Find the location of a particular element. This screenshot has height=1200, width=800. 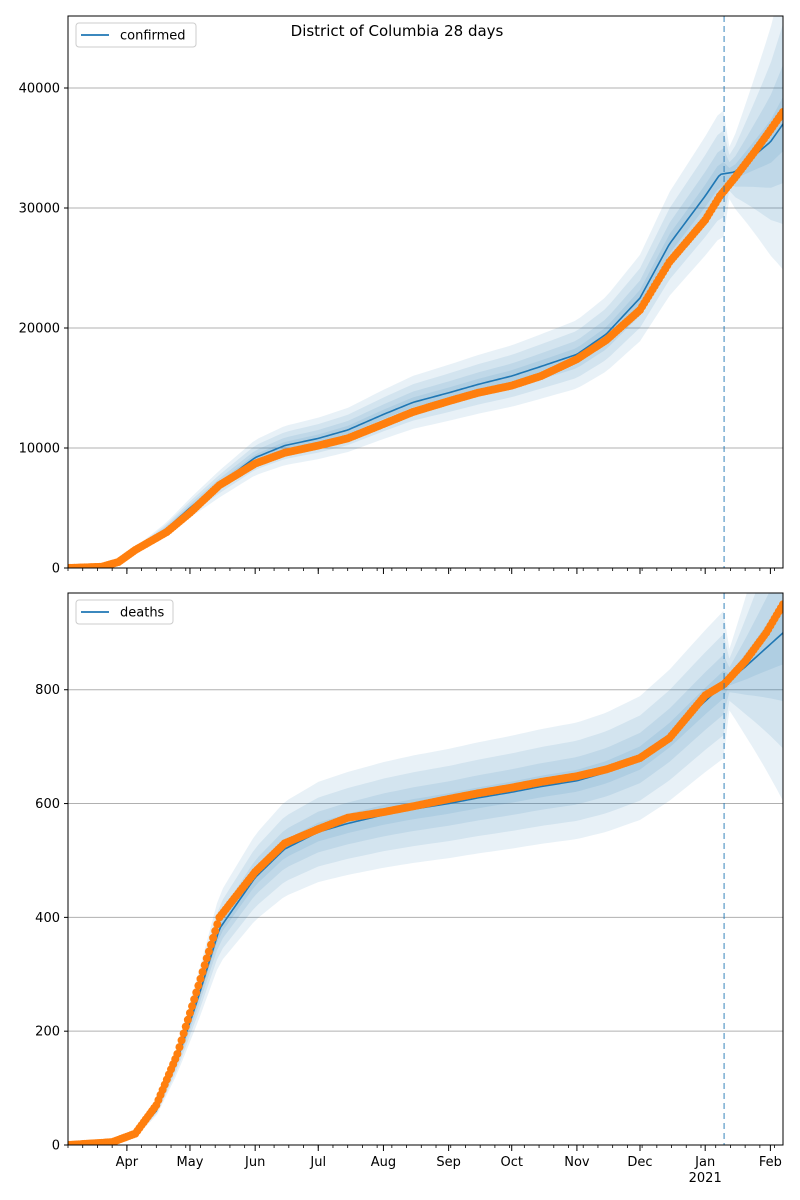

y-tick-label: 400 is located at coordinates (47, 918).